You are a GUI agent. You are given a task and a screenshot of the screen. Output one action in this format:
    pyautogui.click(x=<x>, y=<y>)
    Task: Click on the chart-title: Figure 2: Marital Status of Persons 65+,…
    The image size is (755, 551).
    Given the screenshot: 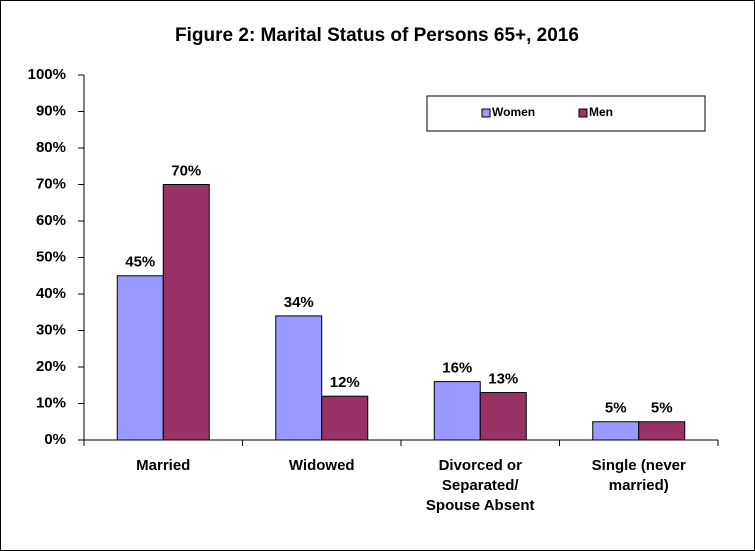 What is the action you would take?
    pyautogui.click(x=377, y=35)
    